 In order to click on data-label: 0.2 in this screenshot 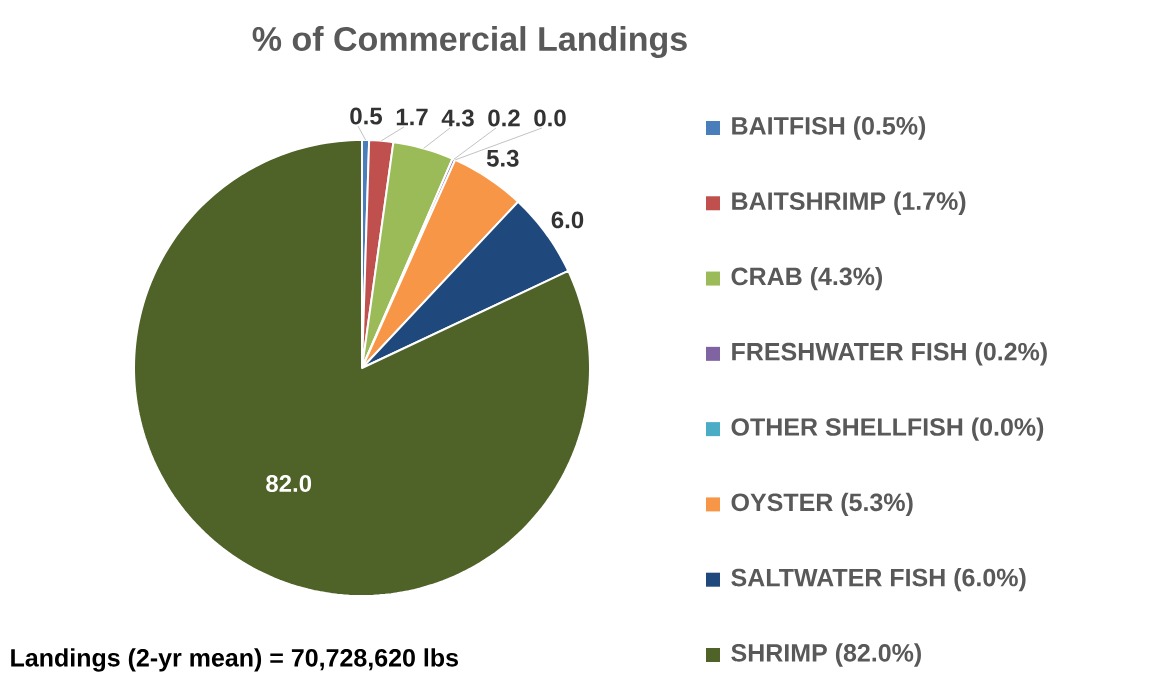, I will do `click(504, 118)`.